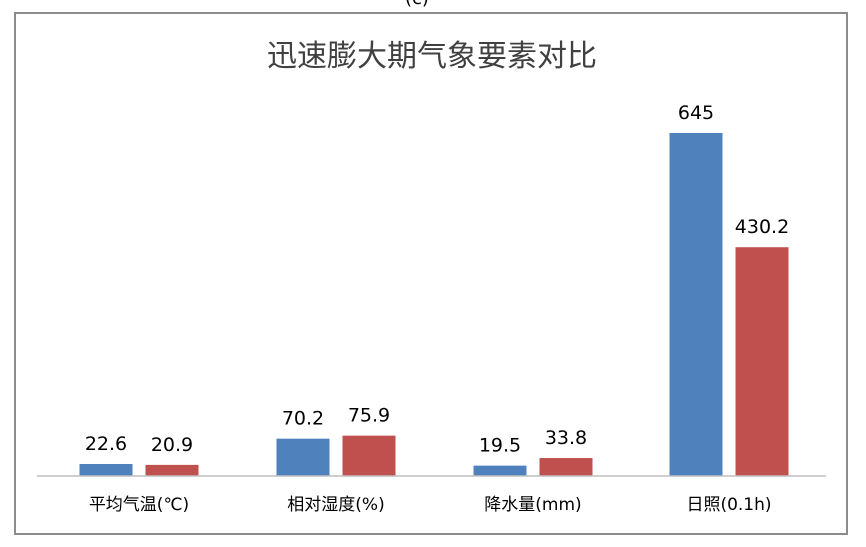 The width and height of the screenshot is (866, 547). What do you see at coordinates (303, 419) in the screenshot?
I see `data-label-s1-2: 70.2` at bounding box center [303, 419].